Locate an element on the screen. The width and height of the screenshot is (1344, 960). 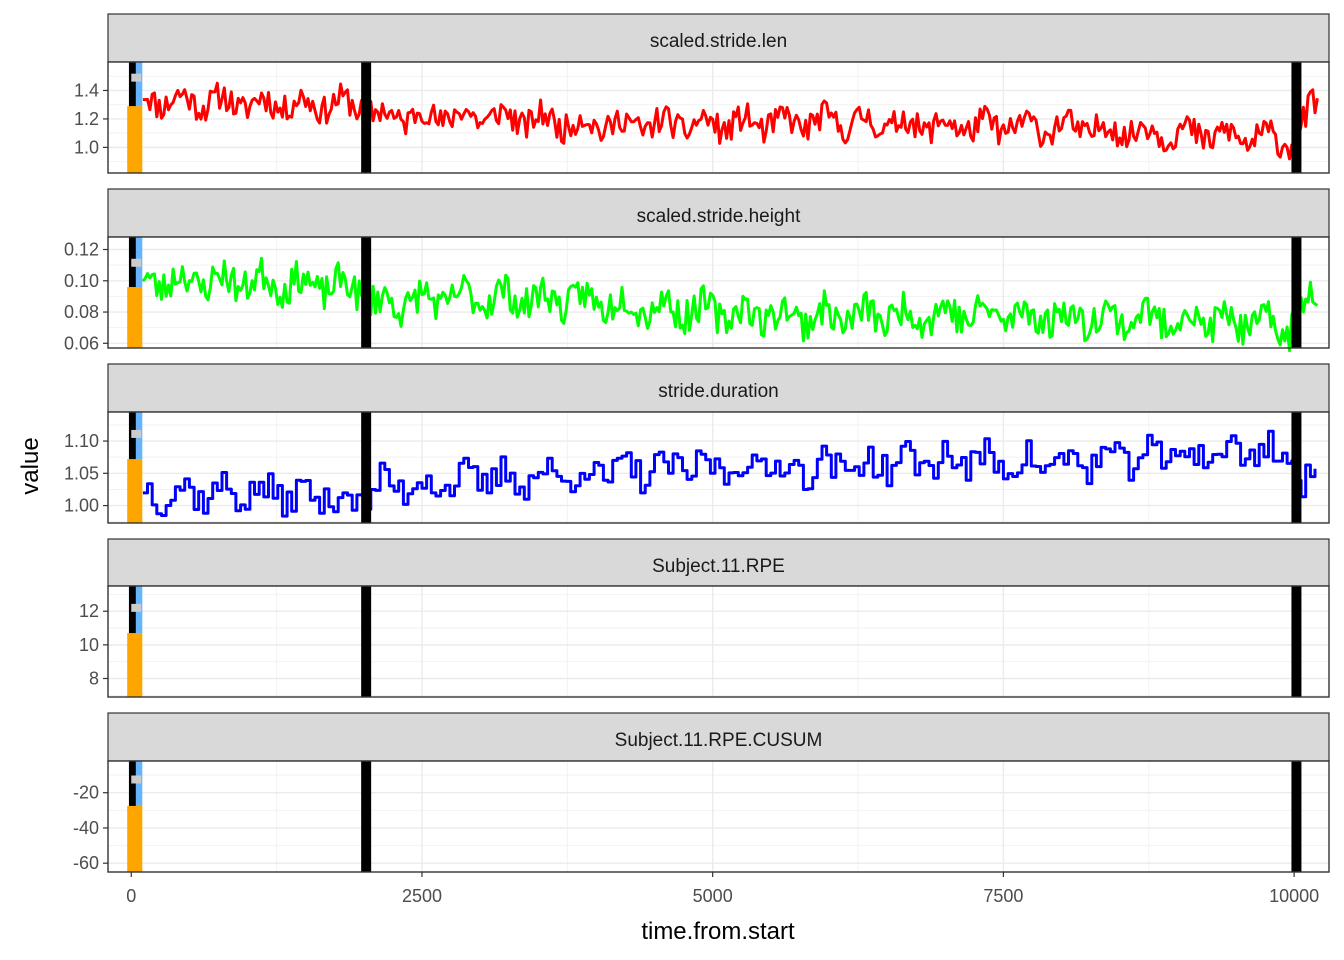
facet-strip-label: Subject.11.RPE is located at coordinates (718, 566).